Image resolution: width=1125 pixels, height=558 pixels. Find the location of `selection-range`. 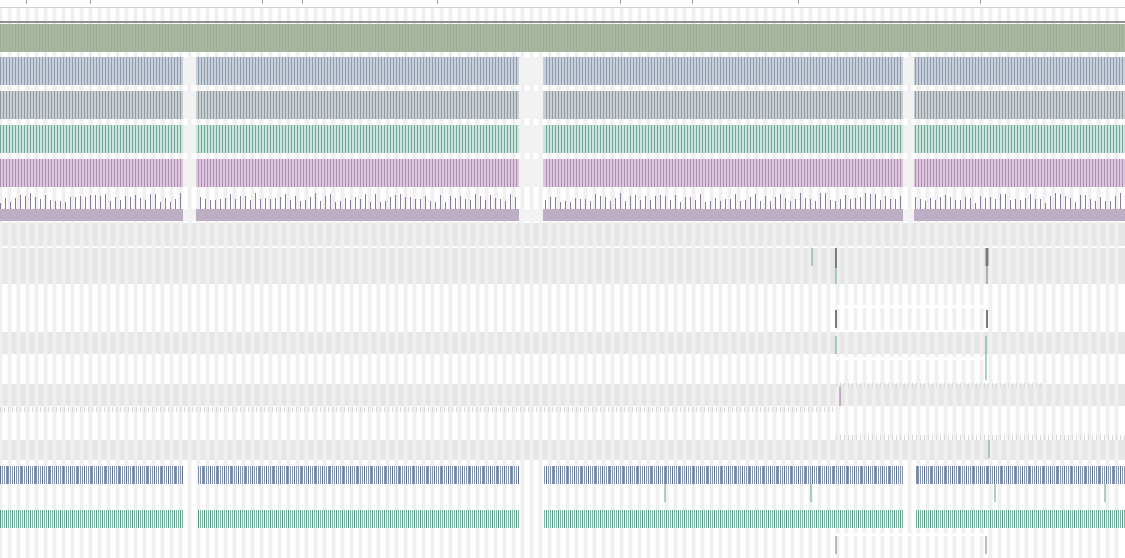

selection-range is located at coordinates (911, 420).